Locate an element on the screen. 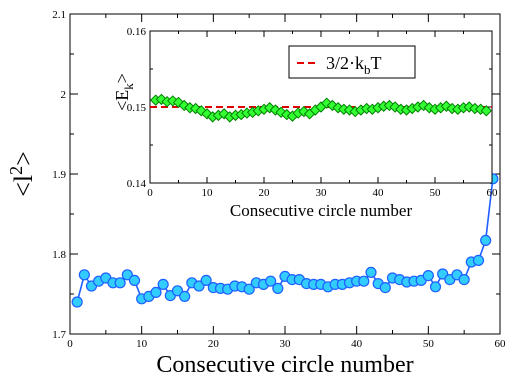 This screenshot has height=377, width=506. legend-label-end: T is located at coordinates (376, 63).